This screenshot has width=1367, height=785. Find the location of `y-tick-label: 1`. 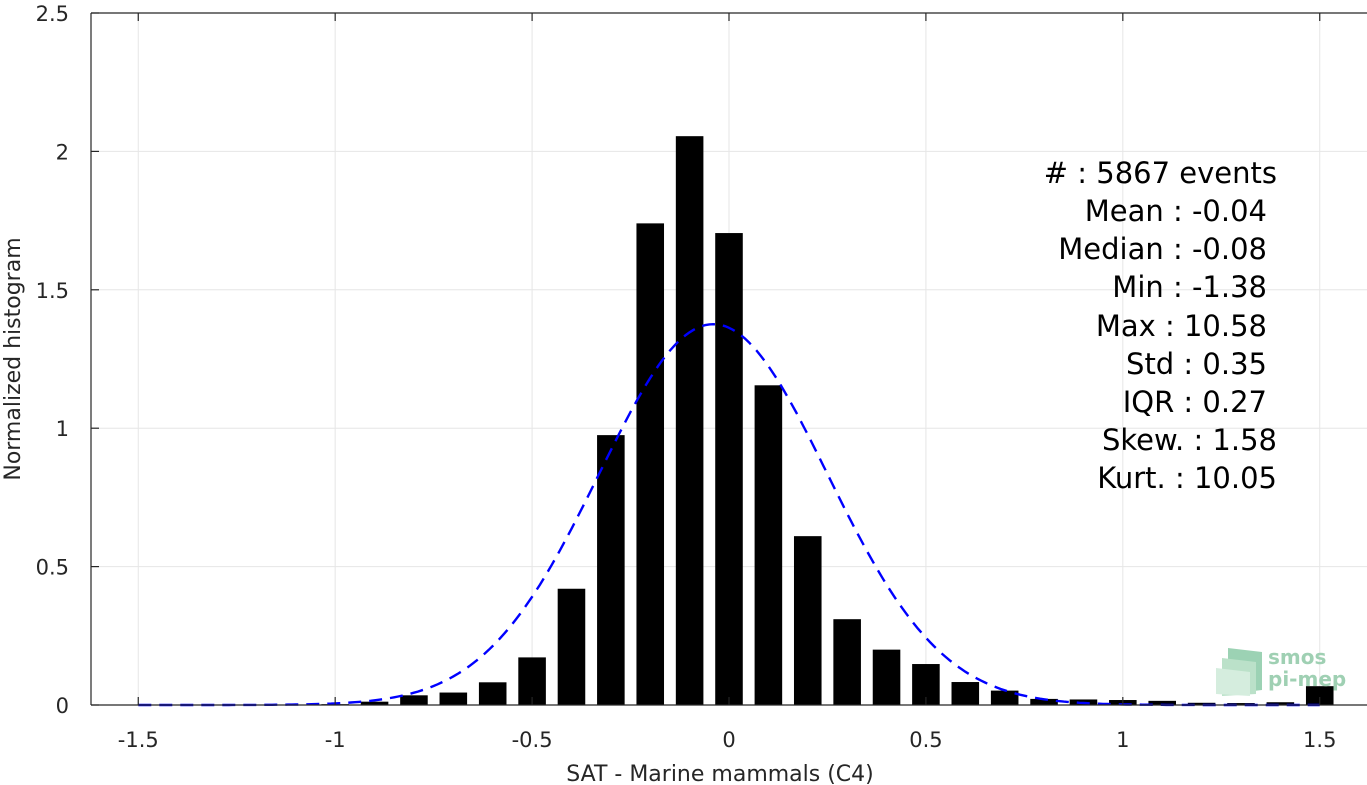

y-tick-label: 1 is located at coordinates (62, 429).